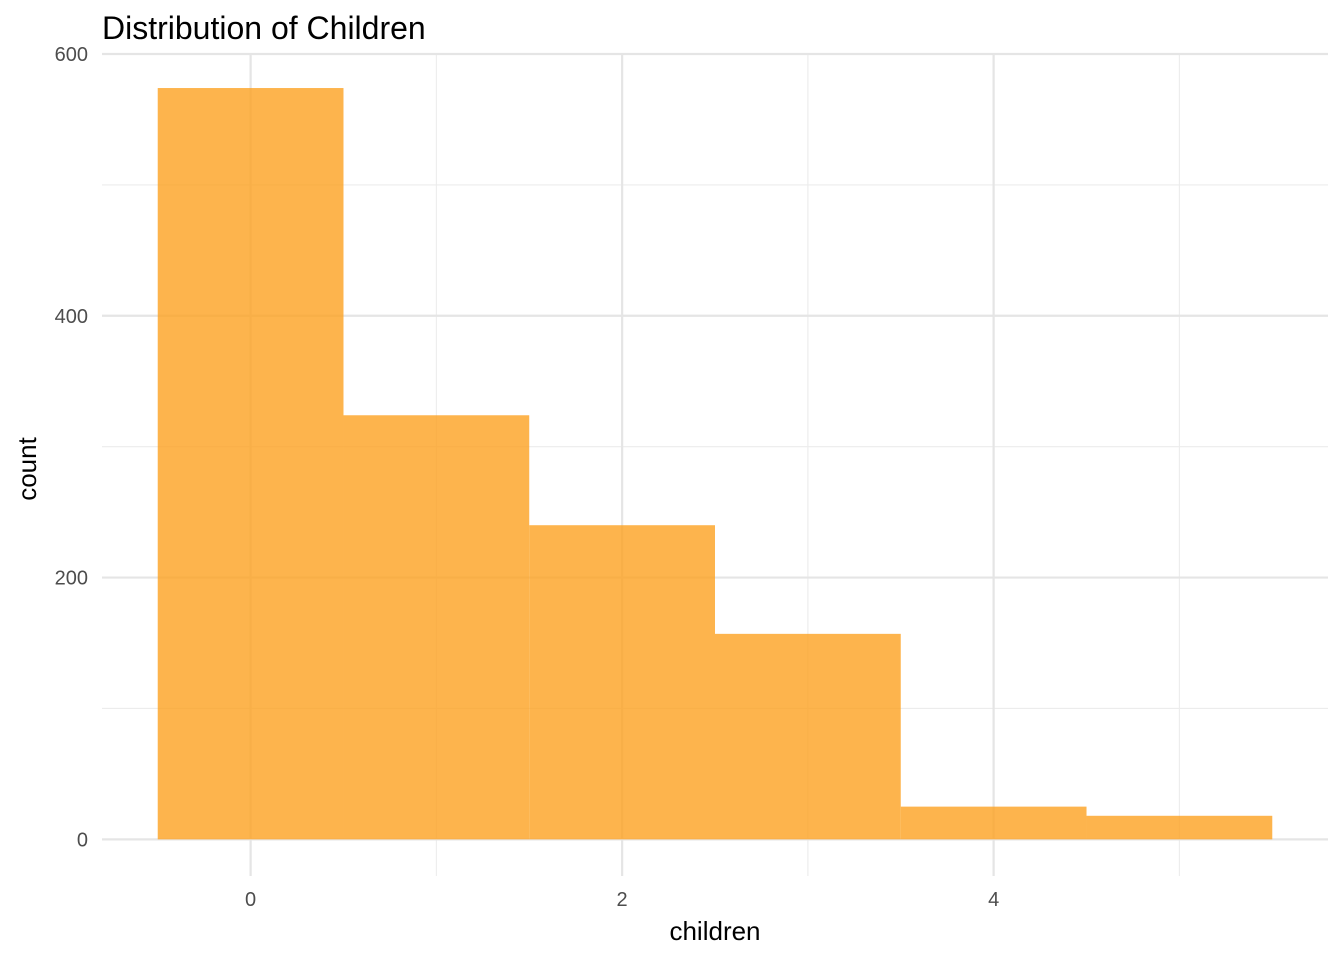 The width and height of the screenshot is (1344, 960). Describe the element at coordinates (82, 840) in the screenshot. I see `y-tick-label: 0` at that location.